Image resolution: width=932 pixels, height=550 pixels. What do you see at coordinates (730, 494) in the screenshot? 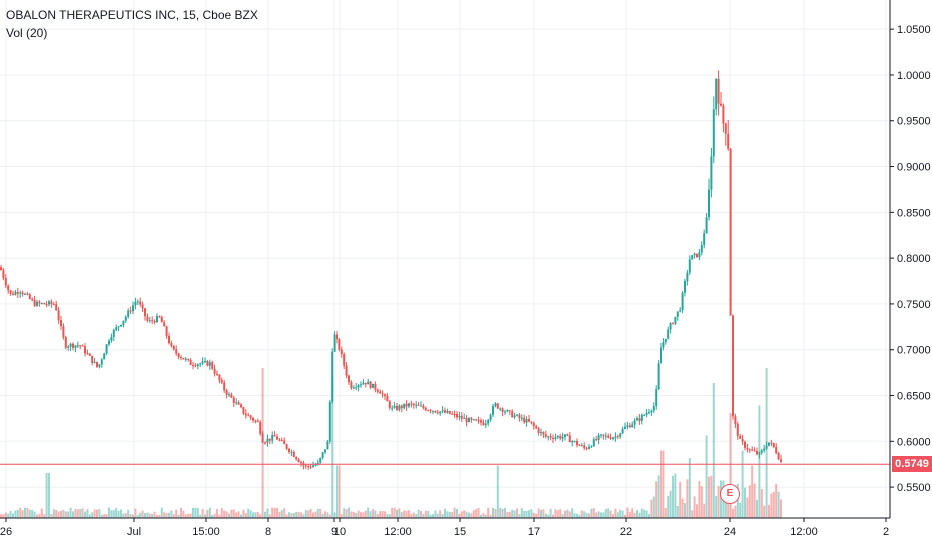
I see `earnings-marker-icon: E` at bounding box center [730, 494].